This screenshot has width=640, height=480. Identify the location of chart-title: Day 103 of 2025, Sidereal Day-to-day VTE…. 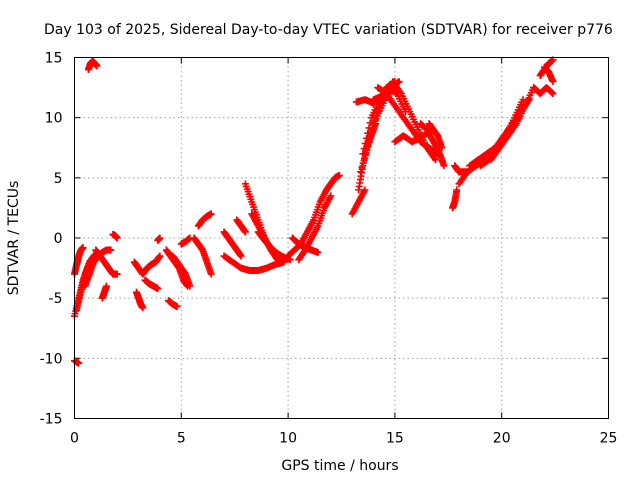
(328, 30).